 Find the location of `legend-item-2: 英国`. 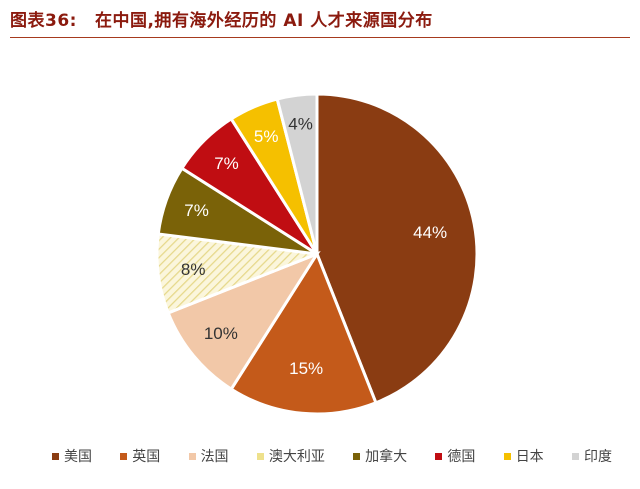

legend-item-2: 英国 is located at coordinates (140, 456).